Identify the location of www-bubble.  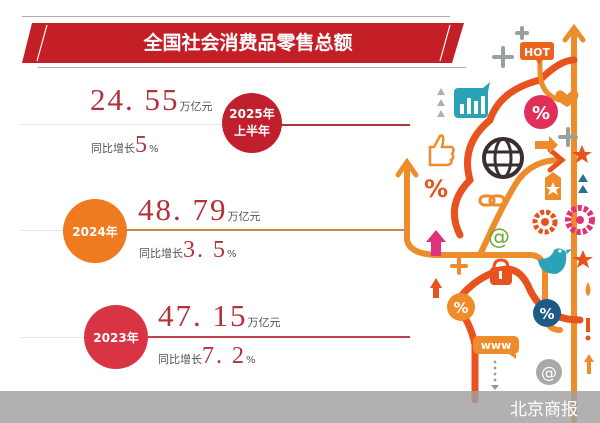
(496, 345).